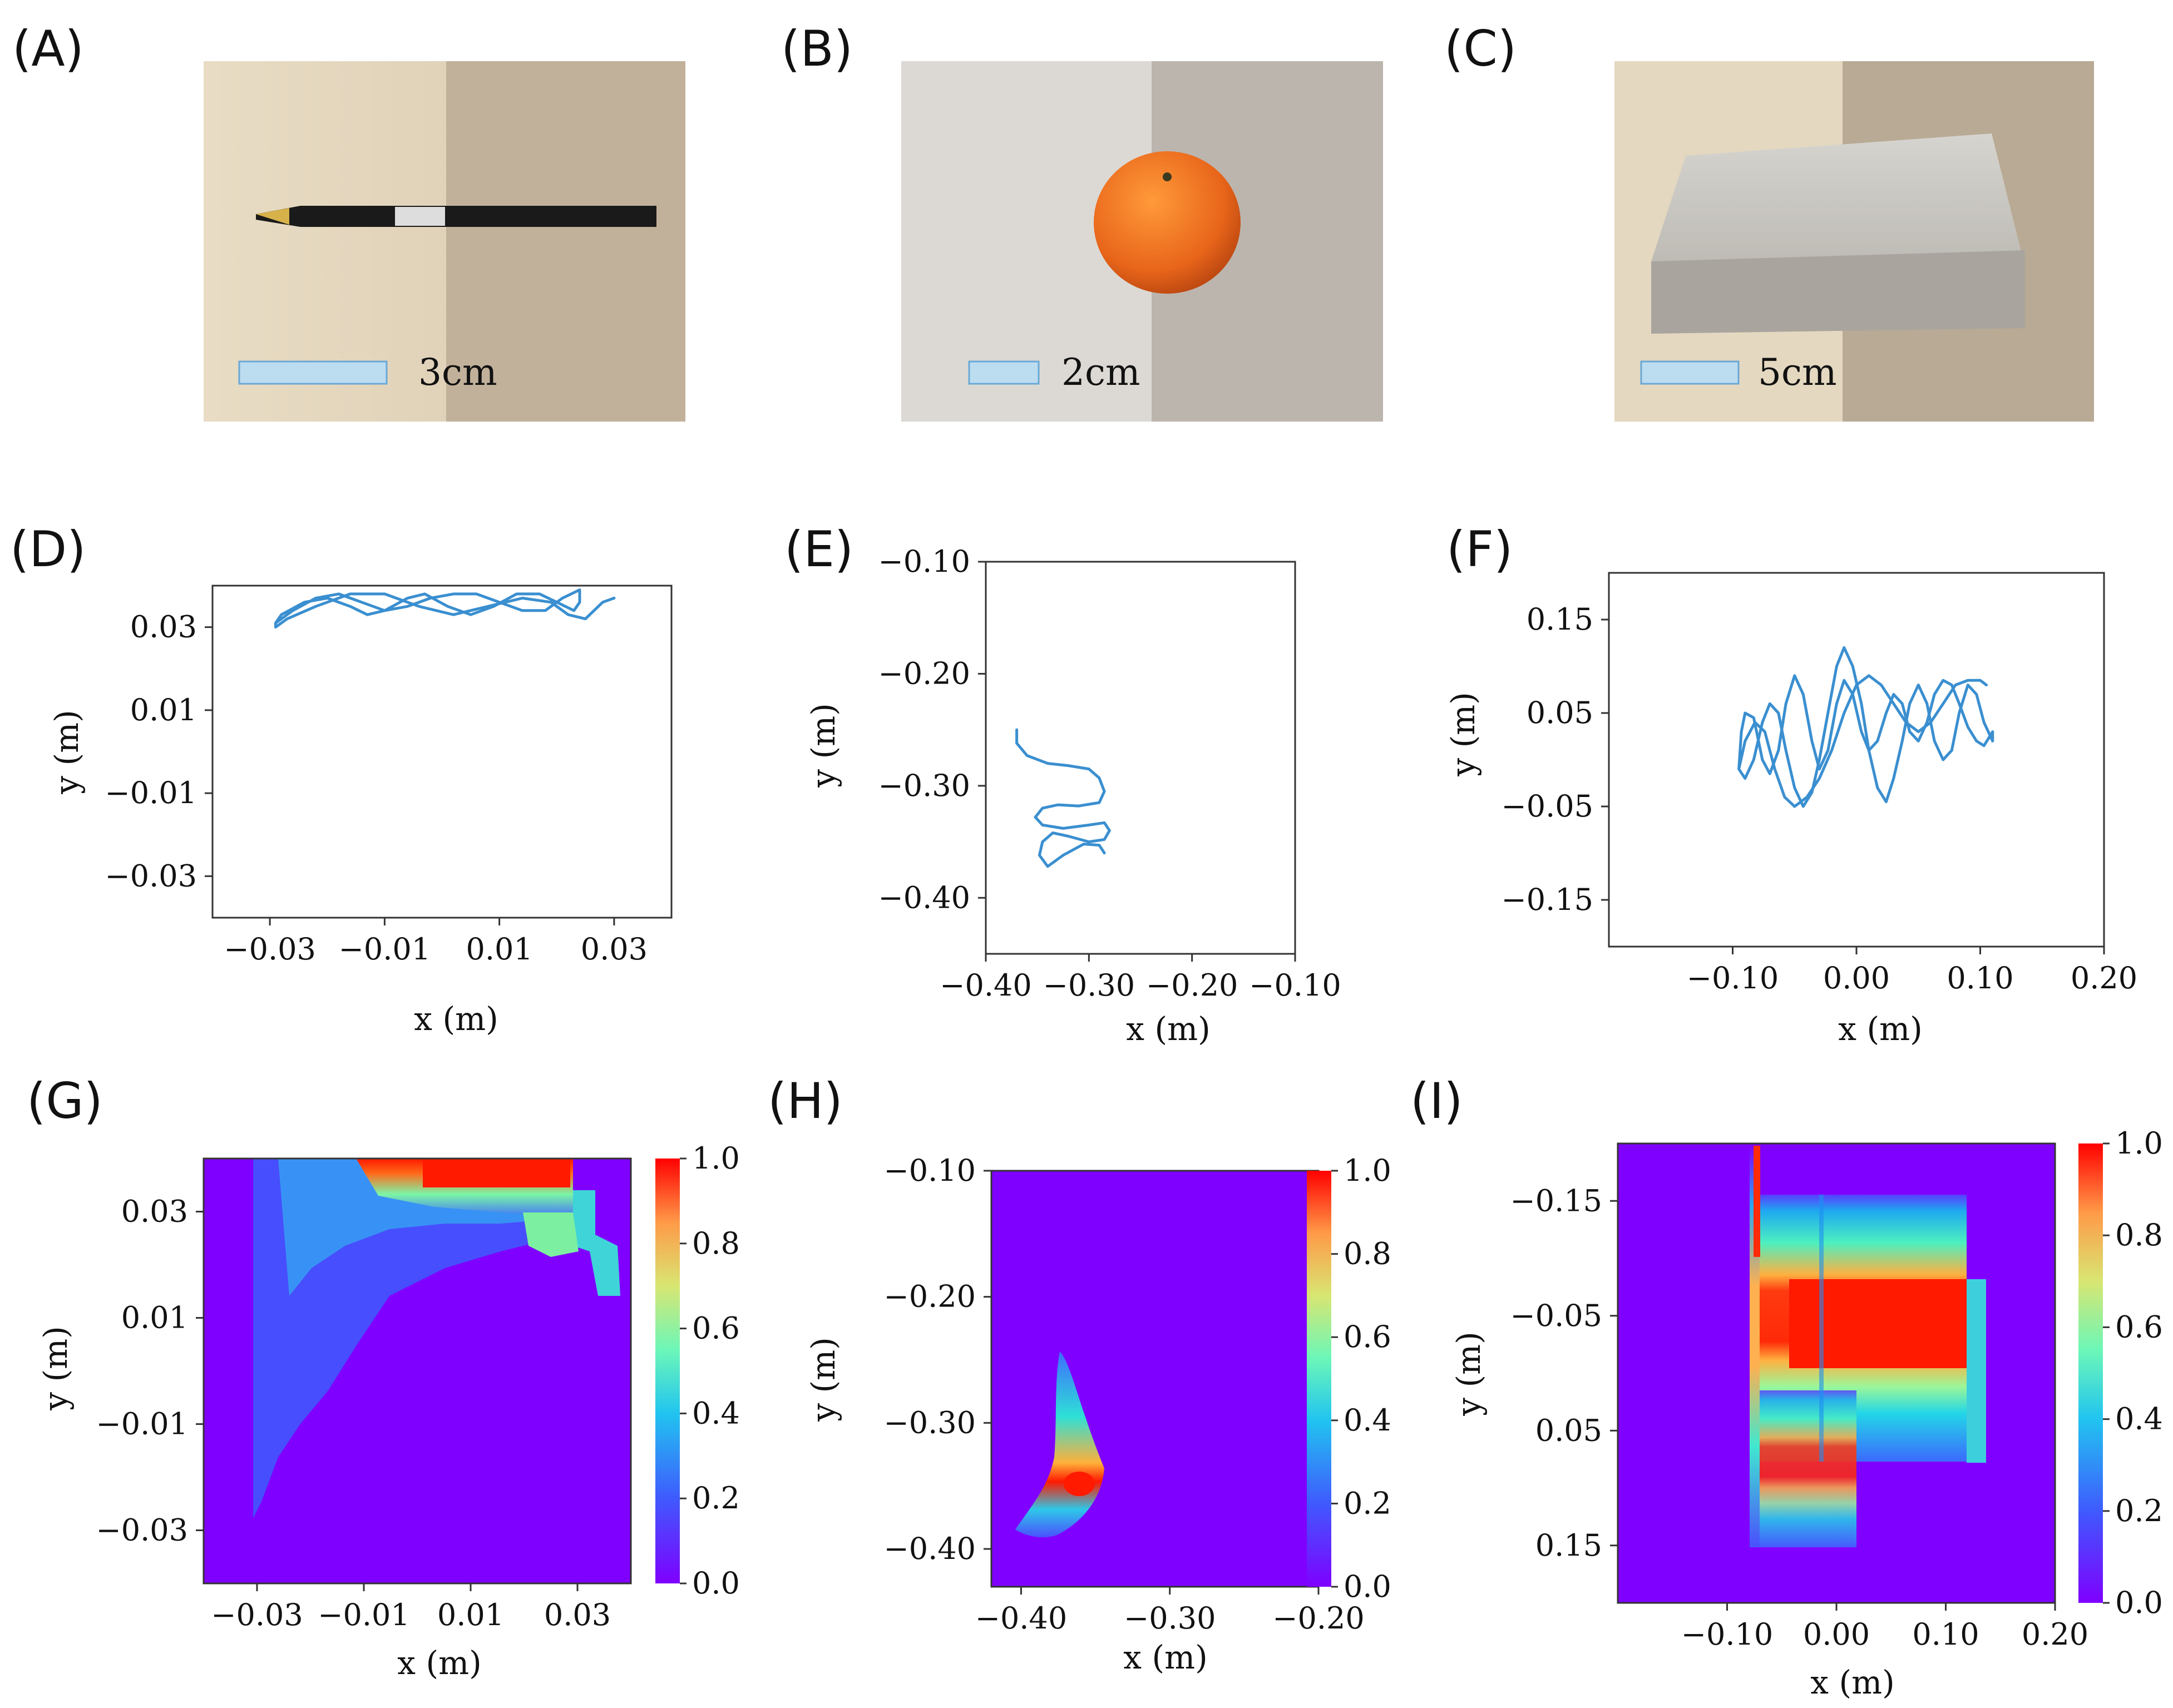 The height and width of the screenshot is (1708, 2173). Describe the element at coordinates (1368, 1503) in the screenshot. I see `colorbar-h-tick-label: 0.2` at that location.